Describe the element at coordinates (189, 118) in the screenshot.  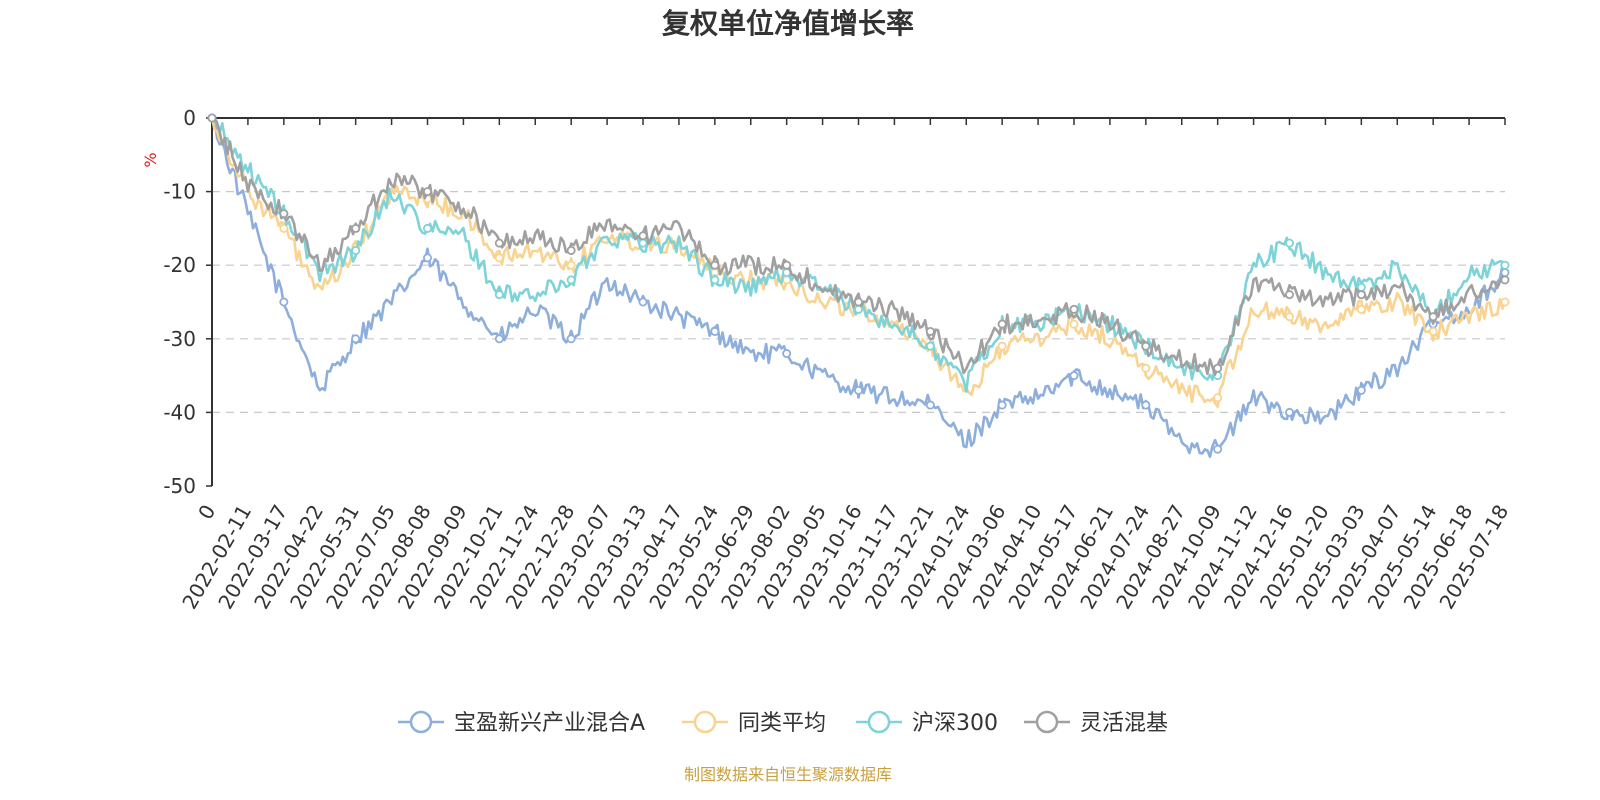
I see `y-tick-label: 0` at that location.